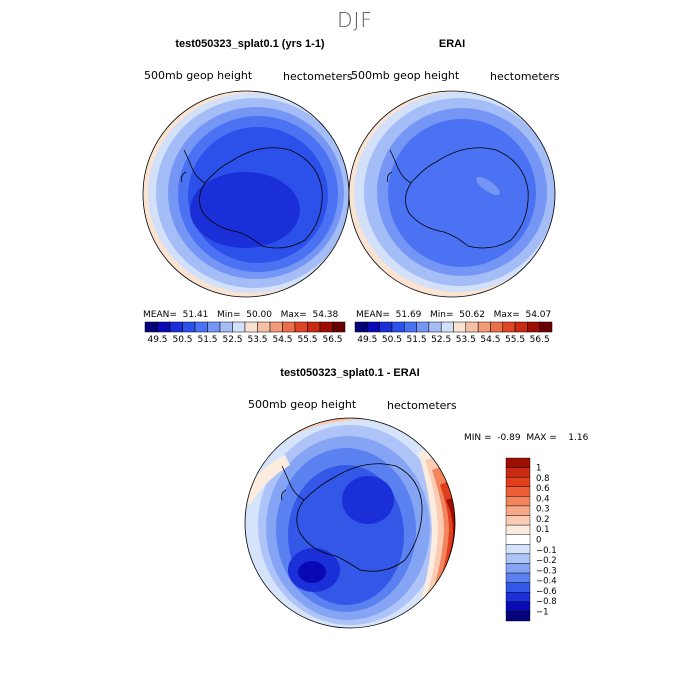 Image resolution: width=700 pixels, height=700 pixels. What do you see at coordinates (452, 44) in the screenshot?
I see `panel-2-title: ERAI` at bounding box center [452, 44].